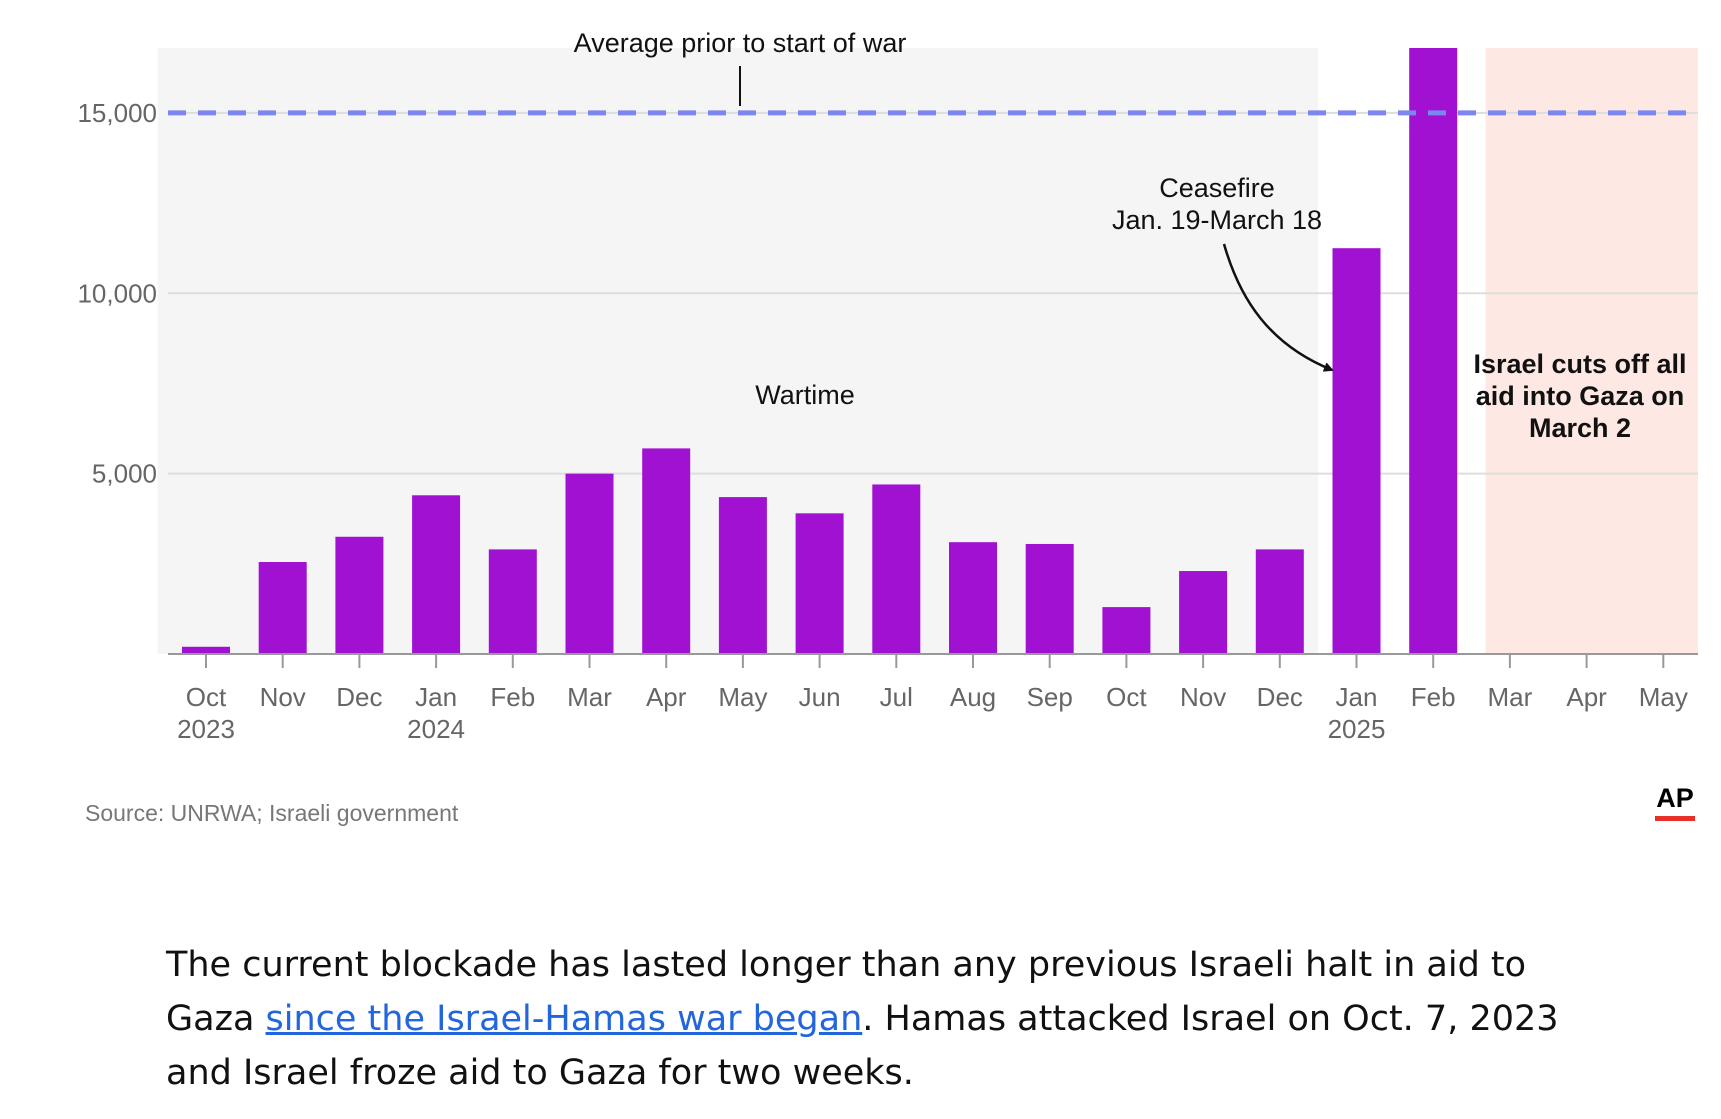  Describe the element at coordinates (1579, 364) in the screenshot. I see `blockade-label: Israel cuts off all` at that location.